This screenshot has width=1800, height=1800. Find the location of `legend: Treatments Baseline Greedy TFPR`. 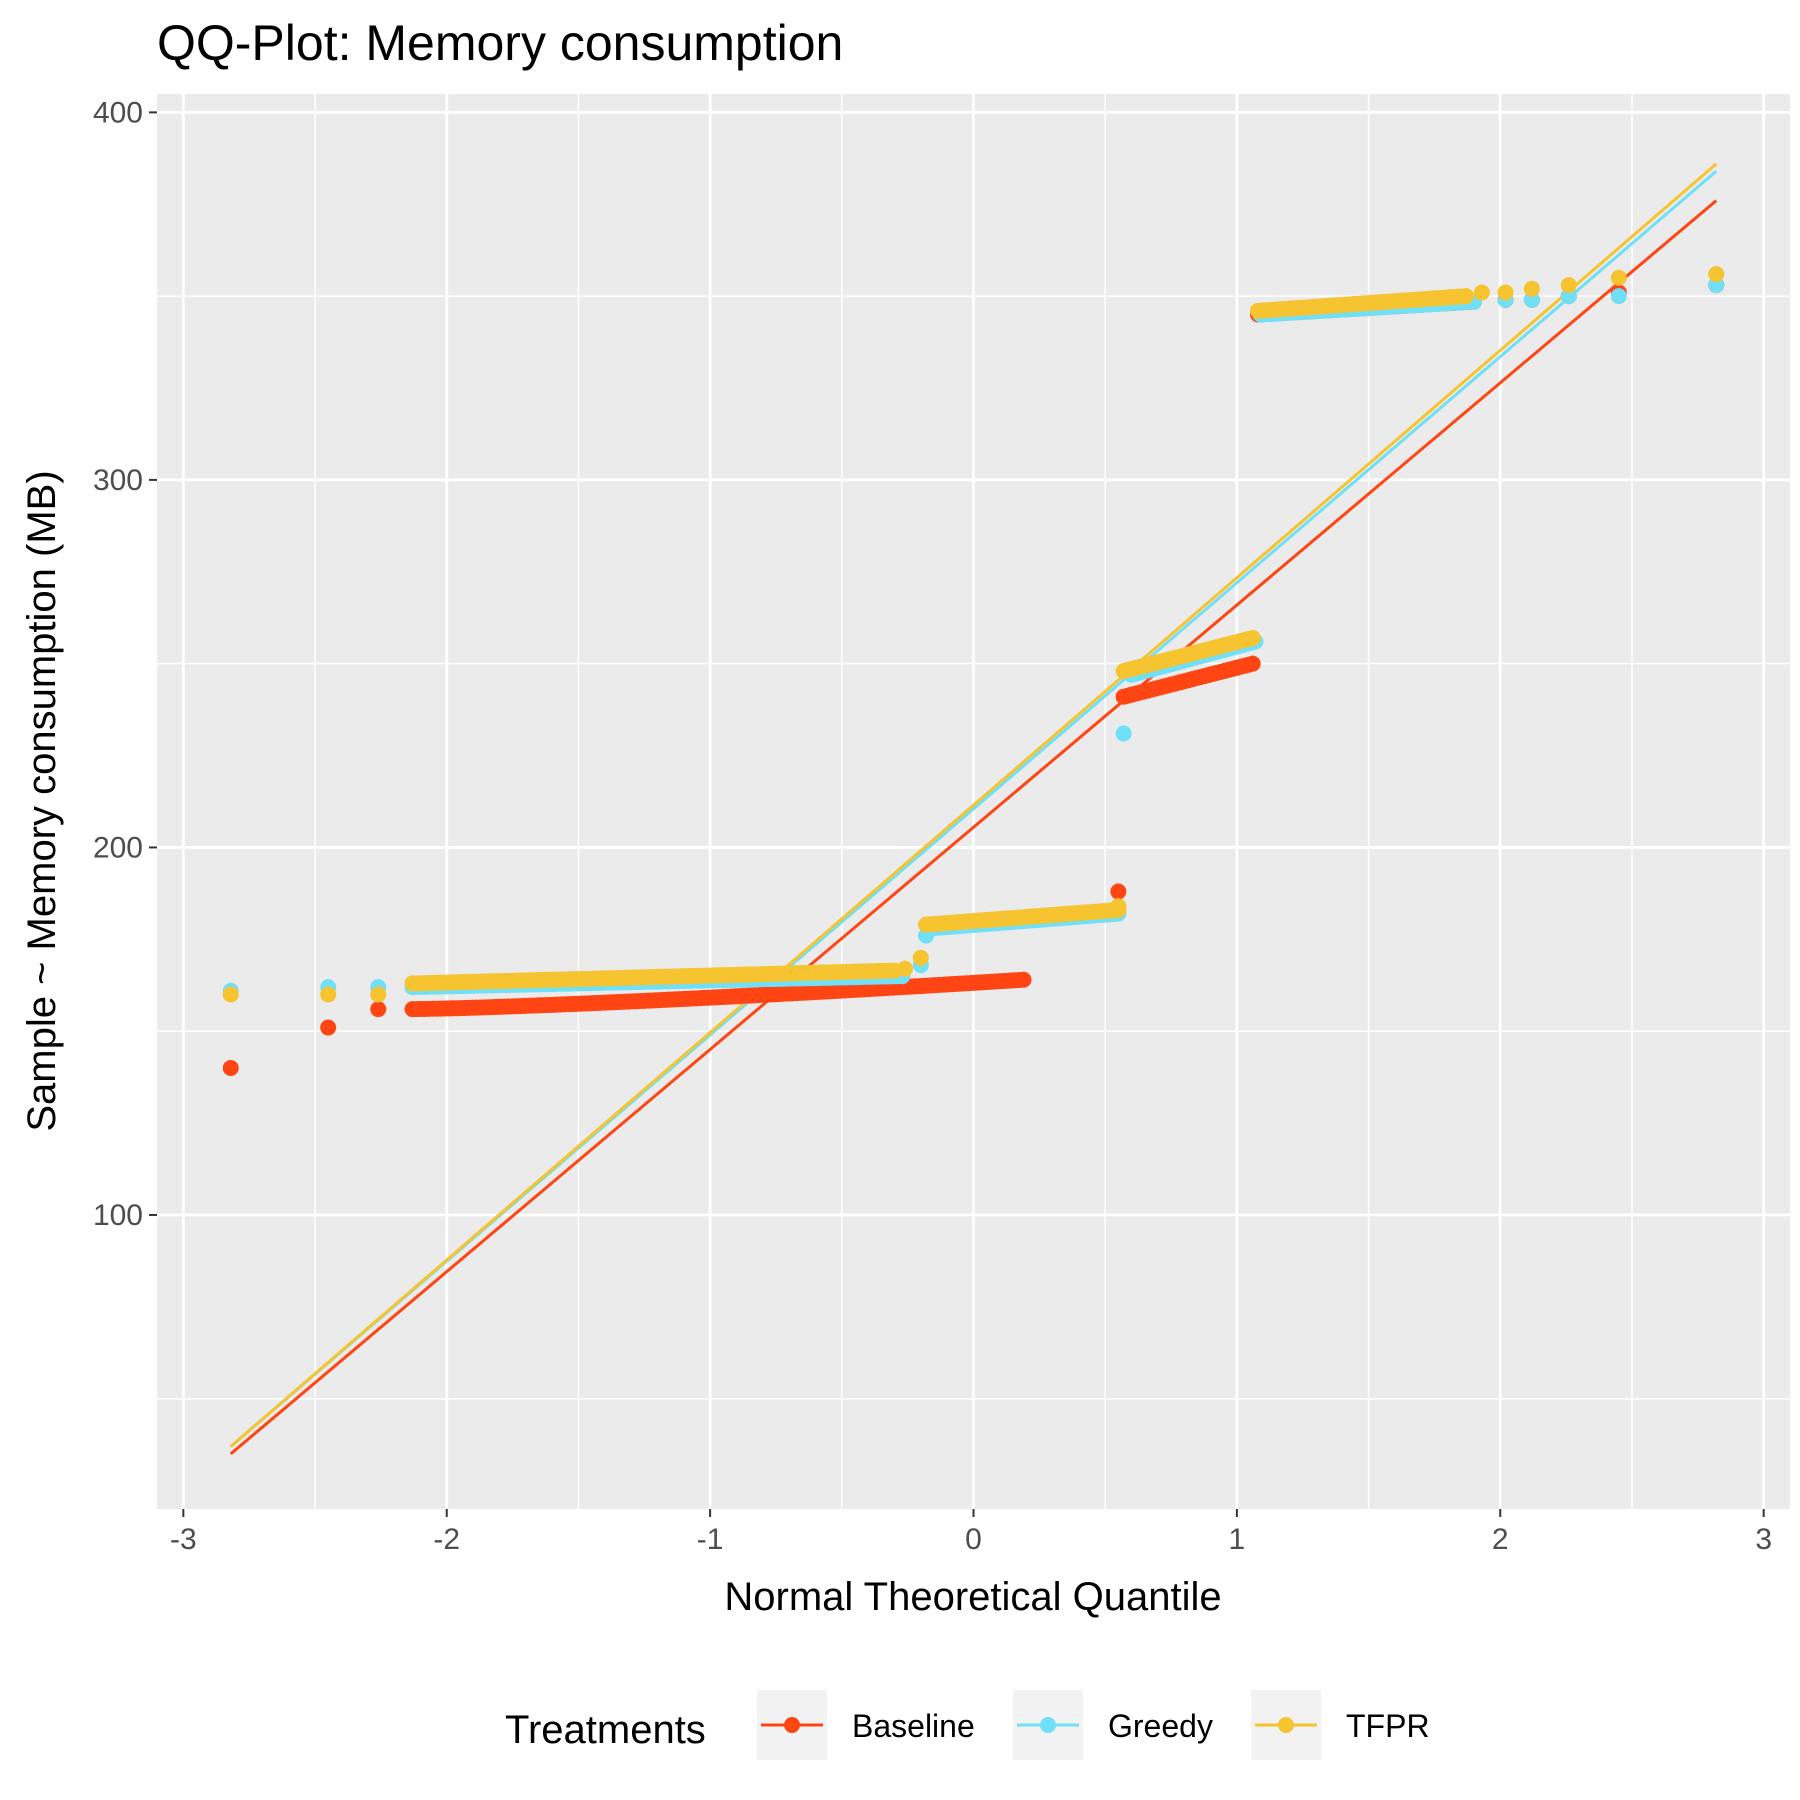

legend: Treatments Baseline Greedy TFPR is located at coordinates (967, 1725).